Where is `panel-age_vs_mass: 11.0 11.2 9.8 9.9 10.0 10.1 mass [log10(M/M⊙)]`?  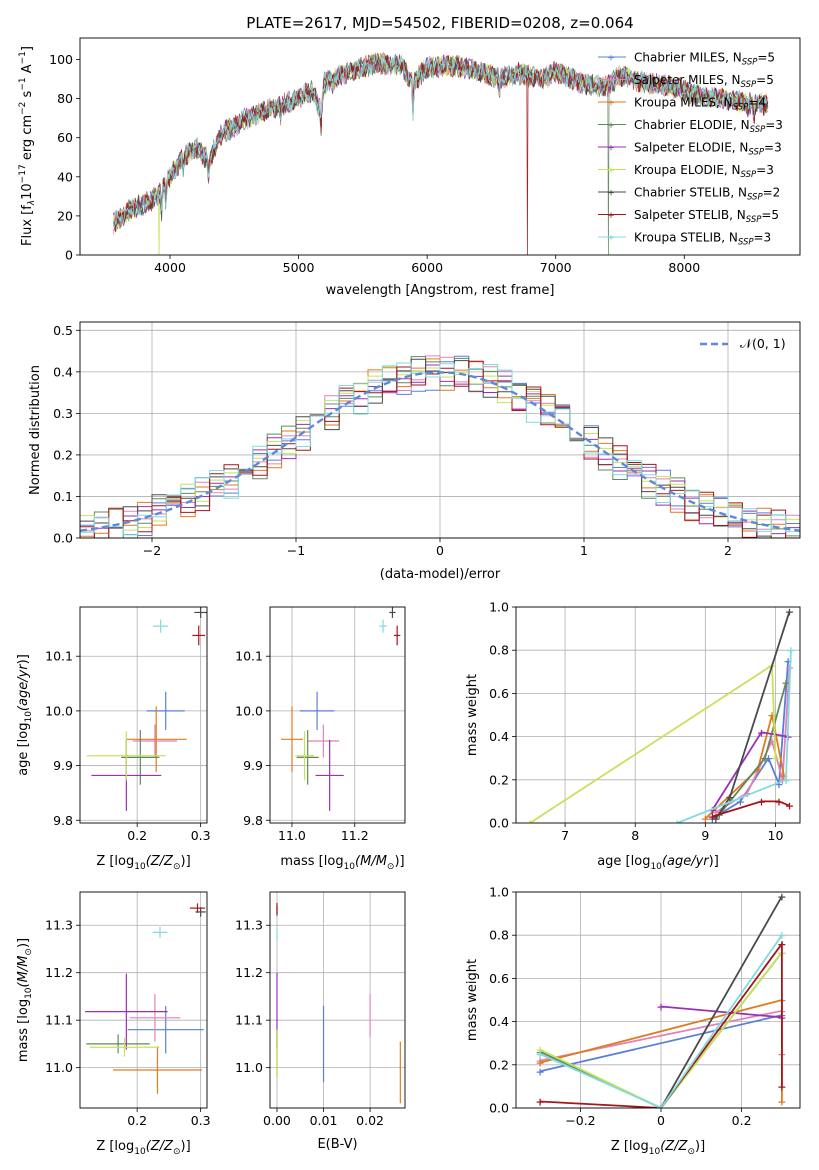
panel-age_vs_mass: 11.0 11.2 9.8 9.9 10.0 10.1 mass [log10(M/M⊙)] is located at coordinates (320, 739).